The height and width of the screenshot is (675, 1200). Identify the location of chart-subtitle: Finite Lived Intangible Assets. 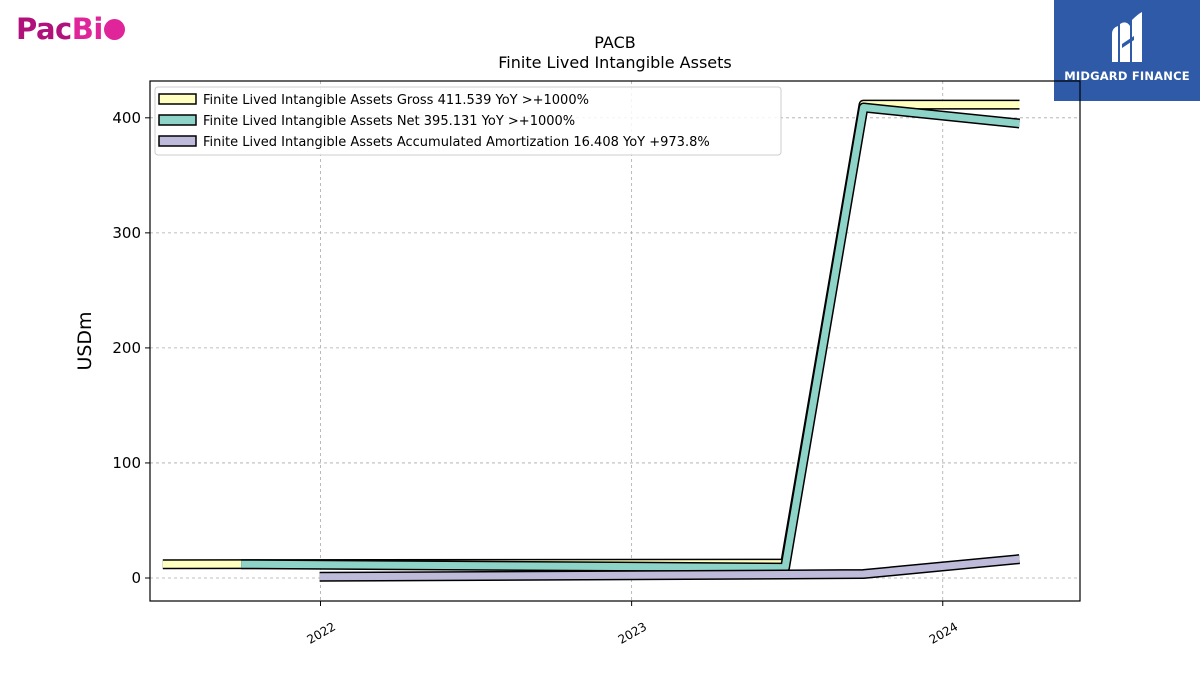
(614, 62).